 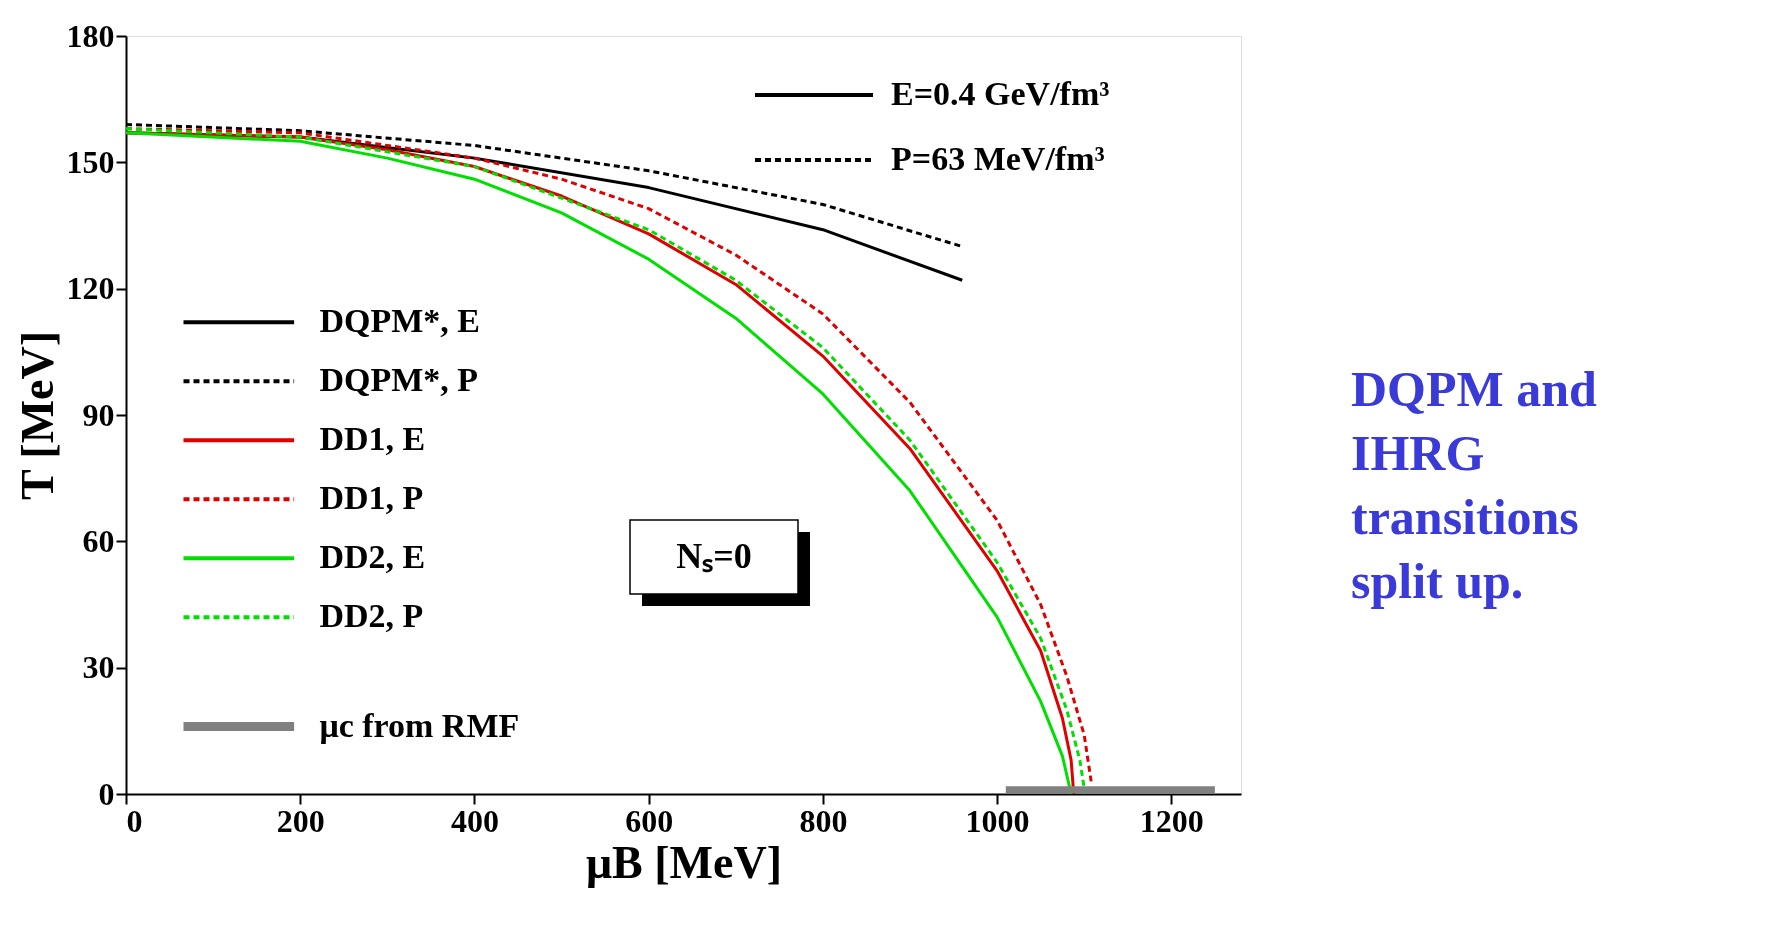 What do you see at coordinates (399, 380) in the screenshot?
I see `legend-label: DQPM*, P` at bounding box center [399, 380].